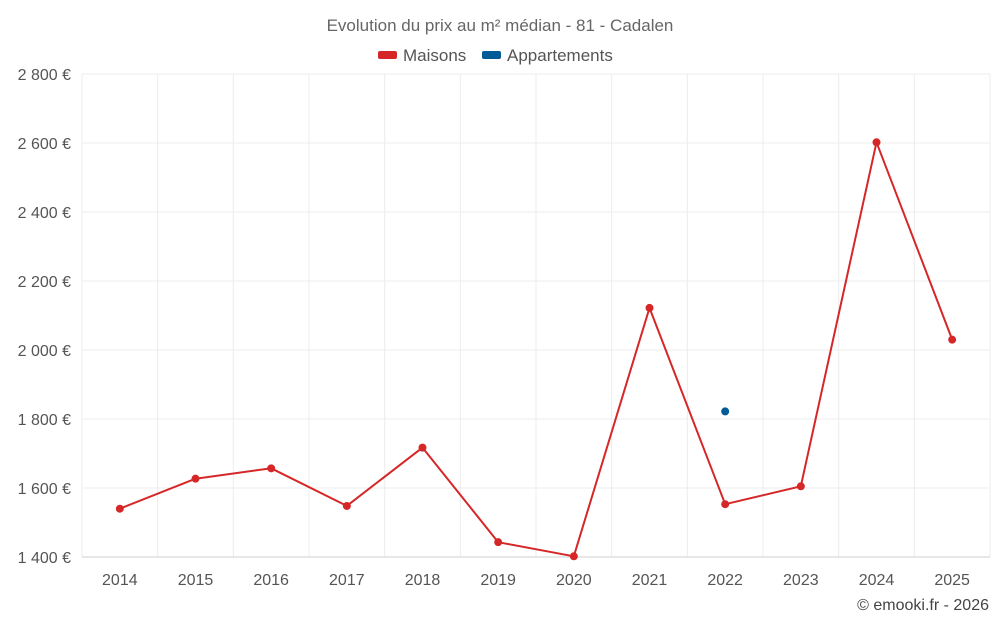 The height and width of the screenshot is (625, 1000). Describe the element at coordinates (44, 282) in the screenshot. I see `y-tick-label: 2 200 €` at that location.